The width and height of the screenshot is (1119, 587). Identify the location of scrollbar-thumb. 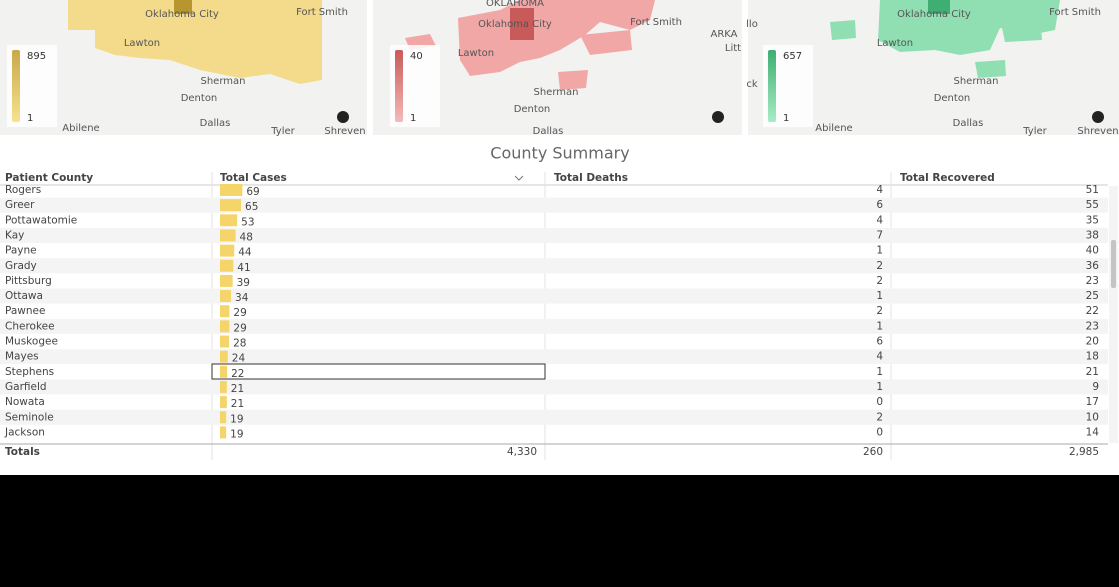
(1113, 264).